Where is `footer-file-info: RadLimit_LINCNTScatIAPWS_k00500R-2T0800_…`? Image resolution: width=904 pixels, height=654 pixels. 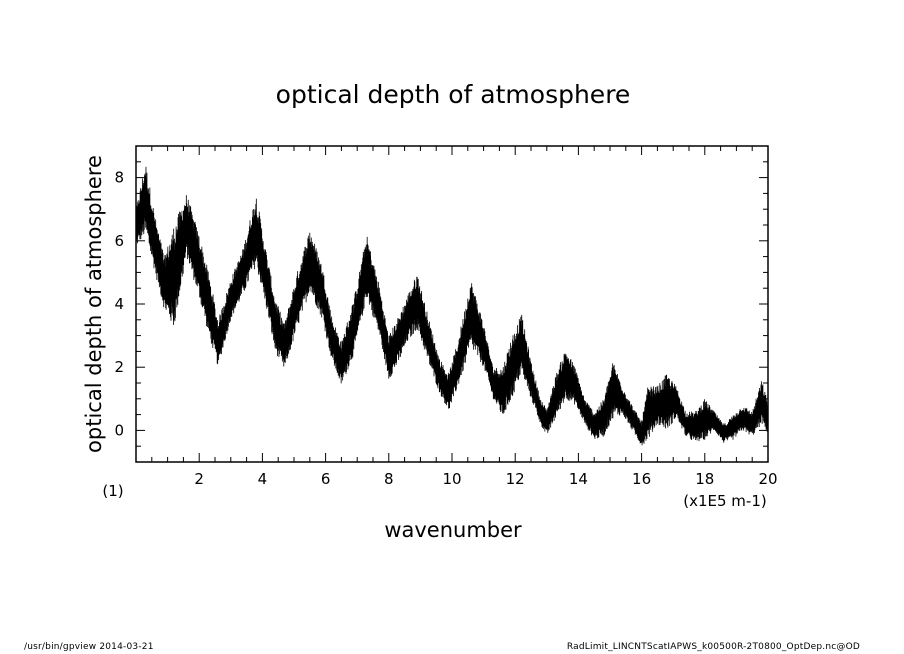 footer-file-info: RadLimit_LINCNTScatIAPWS_k00500R-2T0800_… is located at coordinates (713, 647).